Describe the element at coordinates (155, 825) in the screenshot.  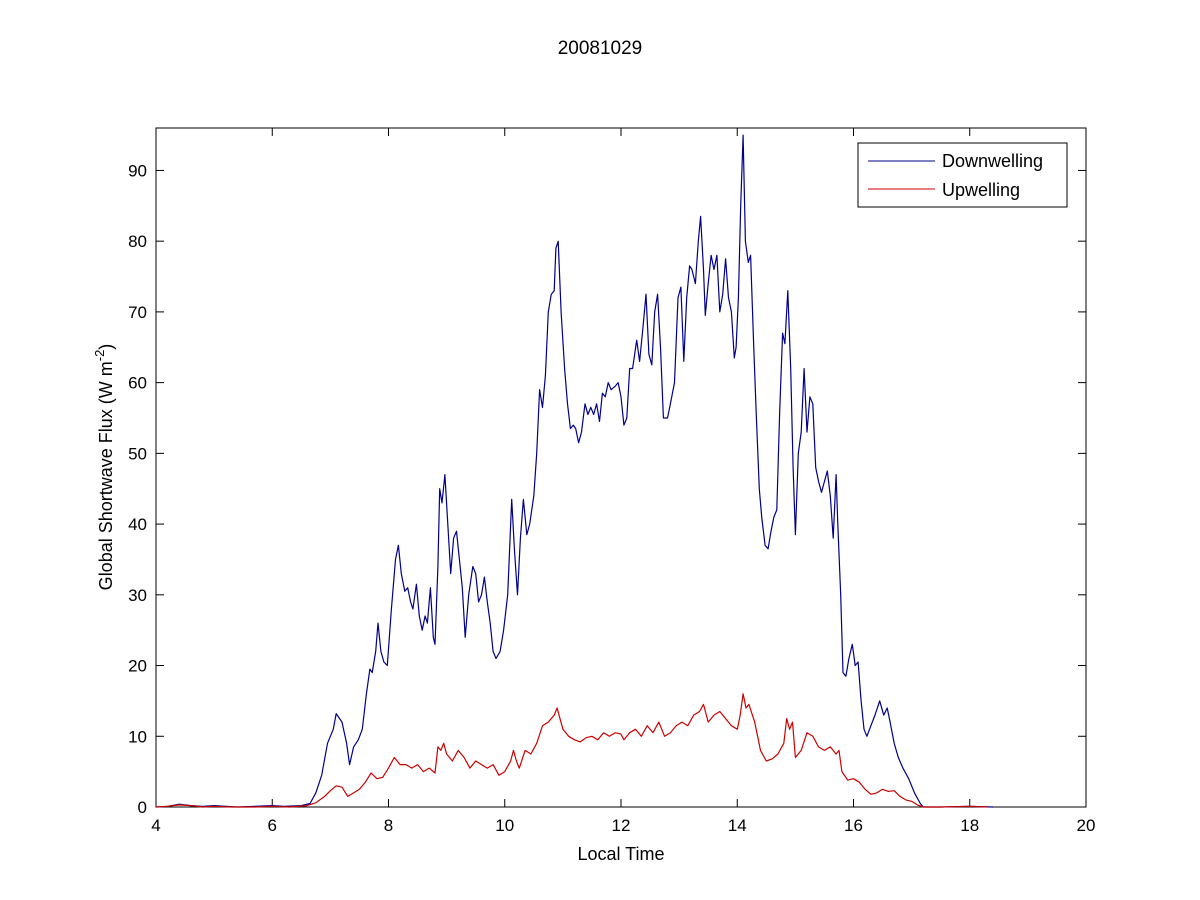
I see `x-tick-label: 4` at that location.